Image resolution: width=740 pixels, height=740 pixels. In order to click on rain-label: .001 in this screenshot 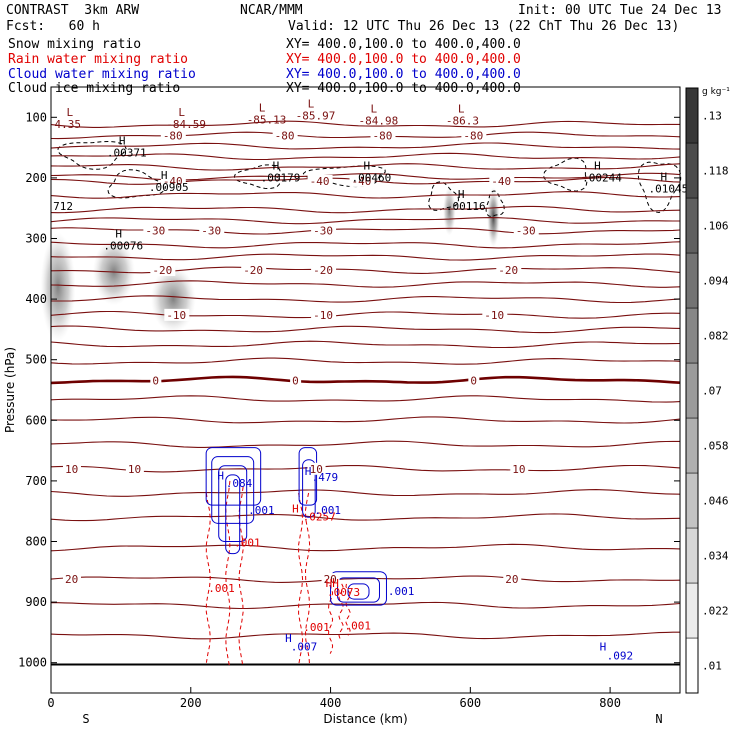, I will do `click(247, 542)`.